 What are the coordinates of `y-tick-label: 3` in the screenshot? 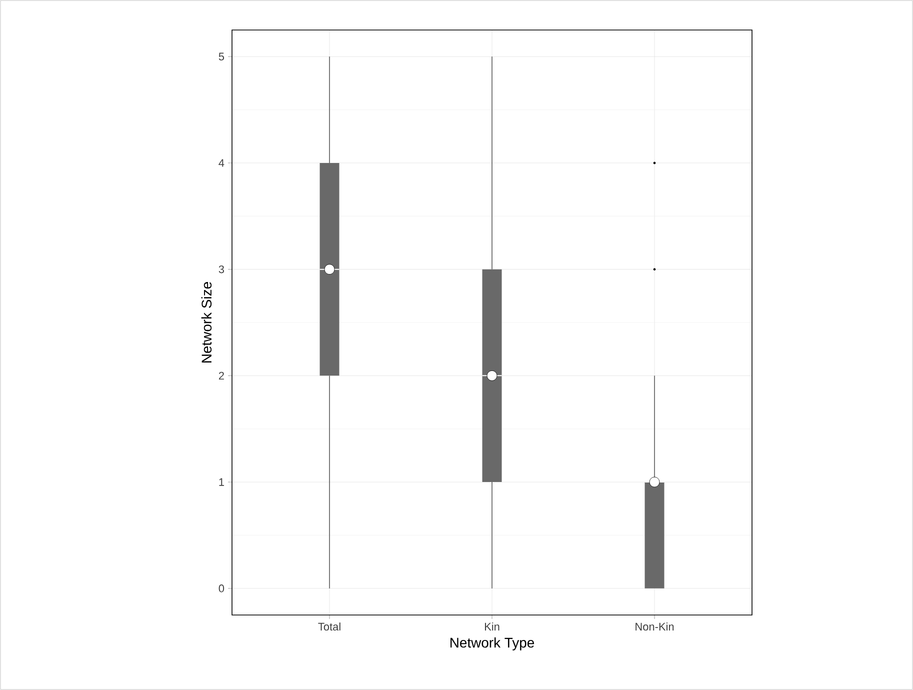 It's located at (221, 269).